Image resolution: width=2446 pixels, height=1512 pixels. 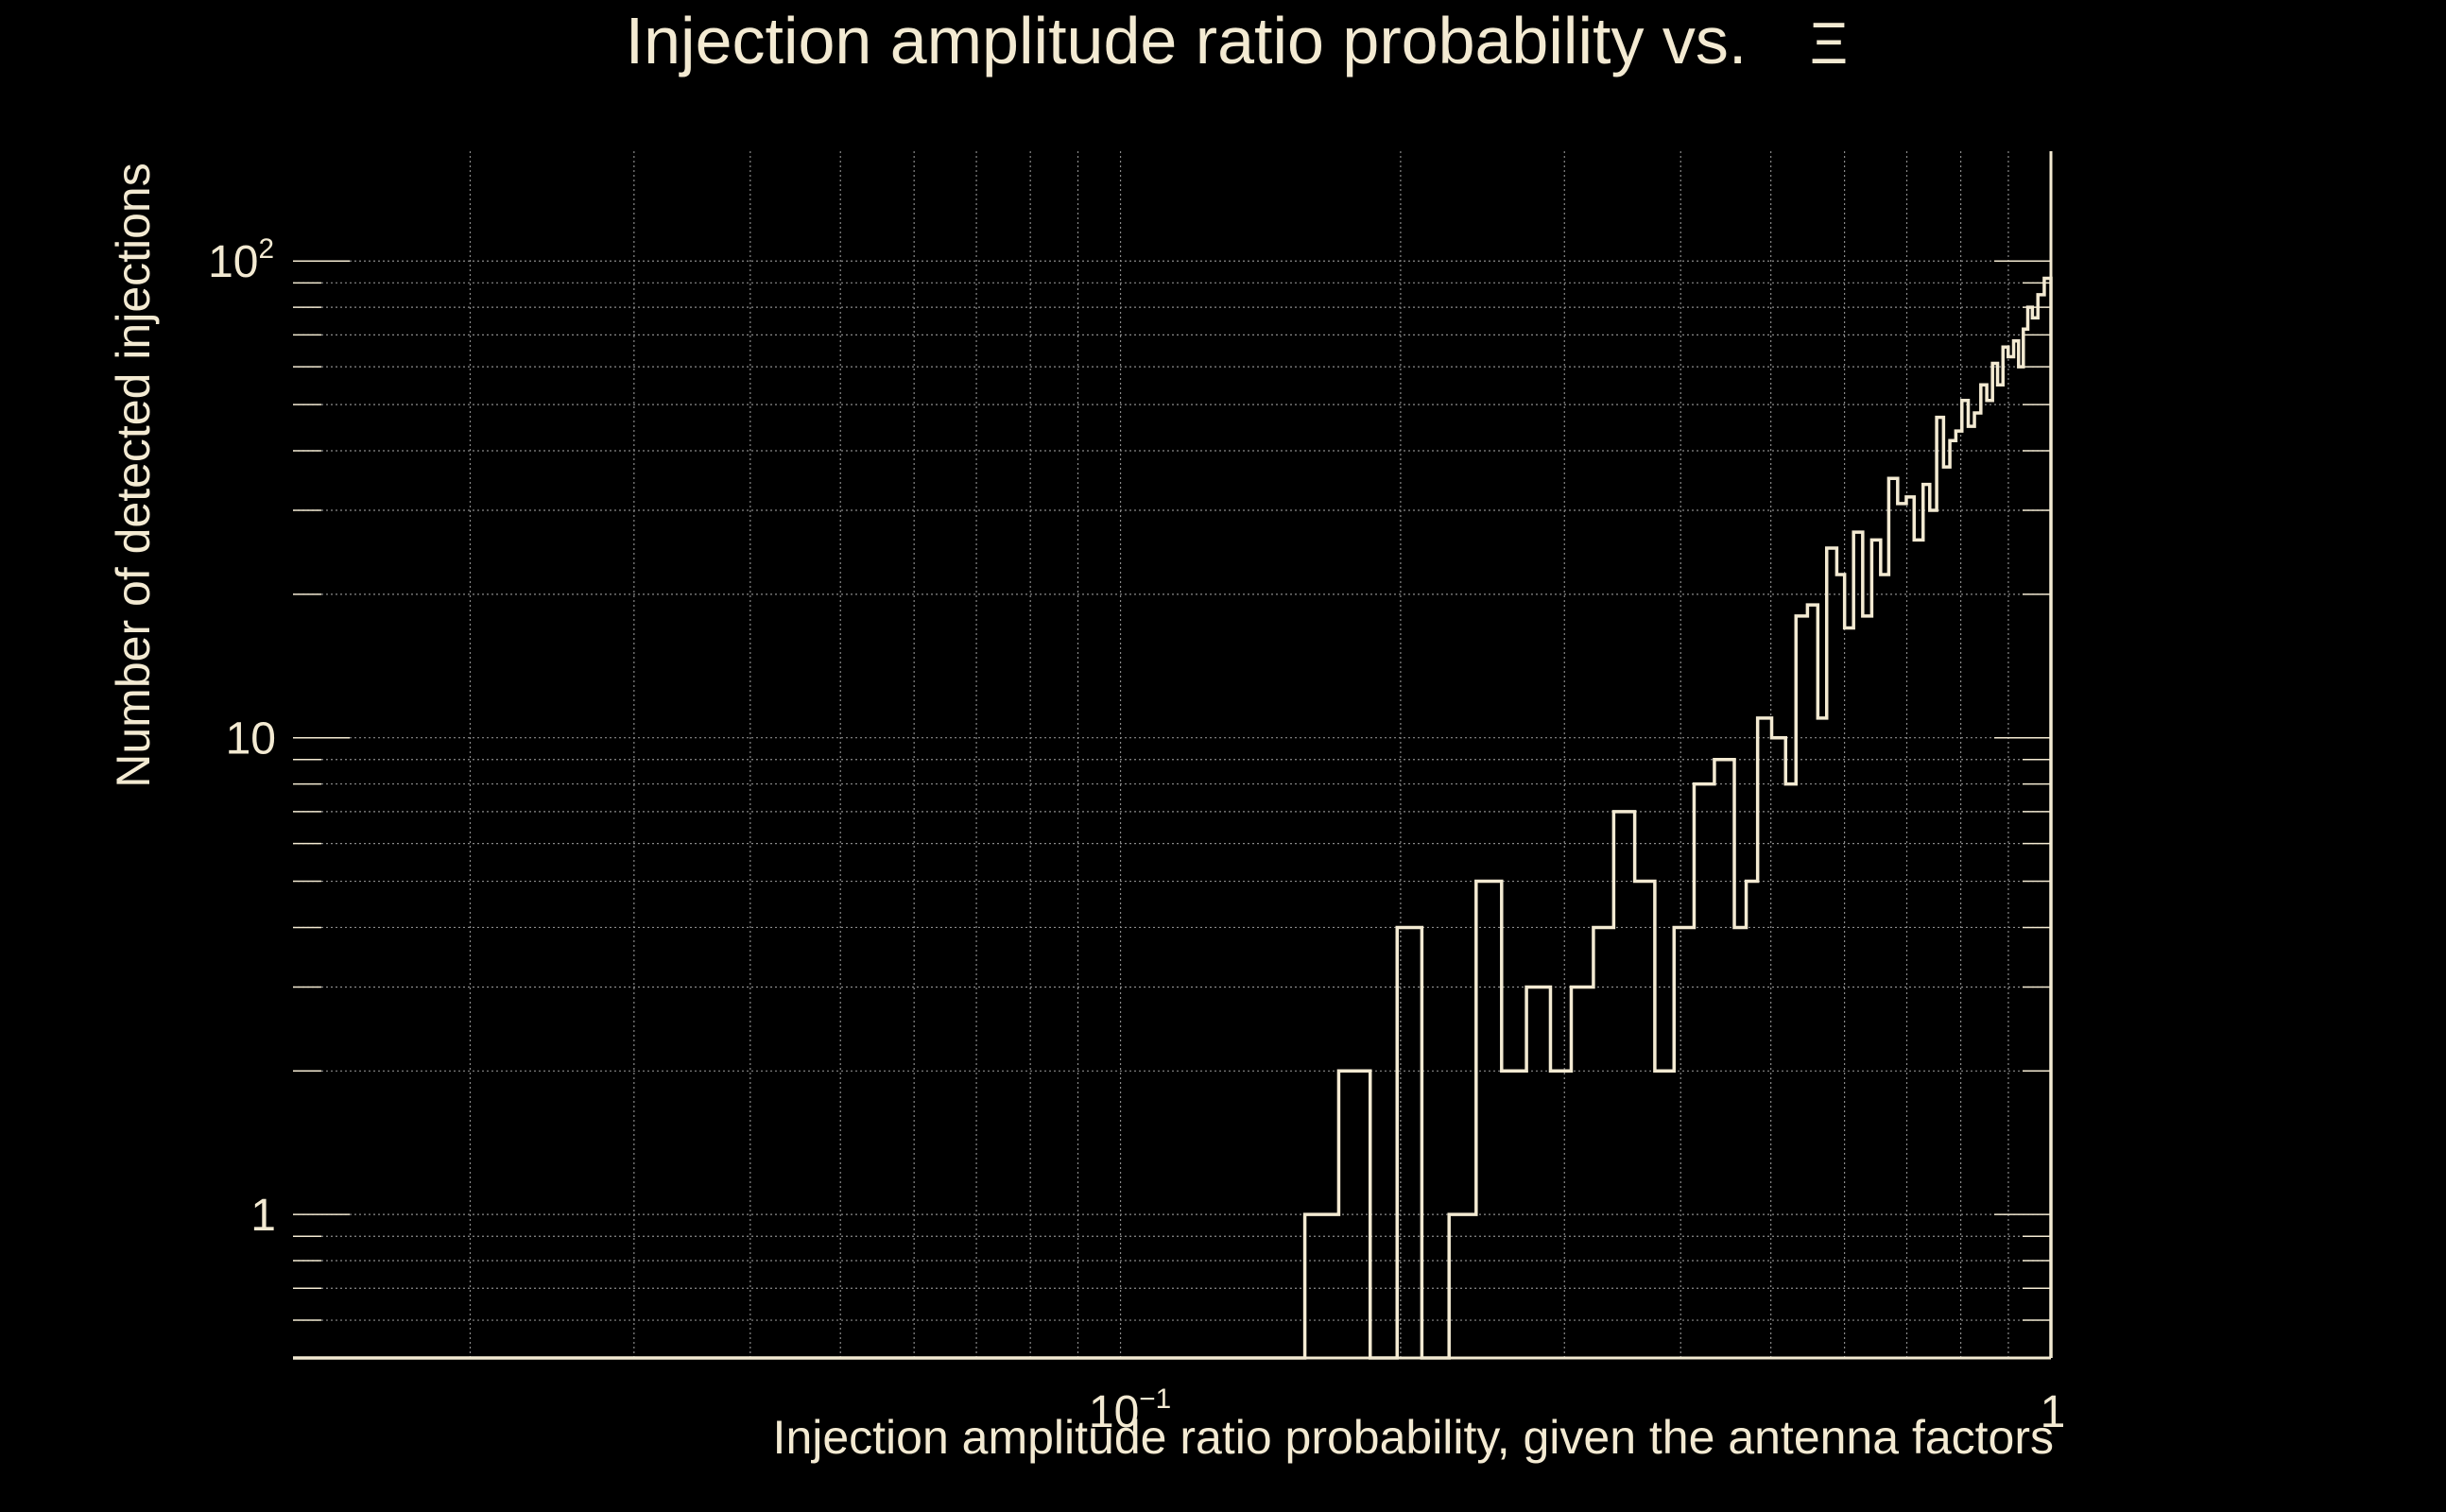 What do you see at coordinates (1829, 44) in the screenshot?
I see `chart-title-symbol: Ξ` at bounding box center [1829, 44].